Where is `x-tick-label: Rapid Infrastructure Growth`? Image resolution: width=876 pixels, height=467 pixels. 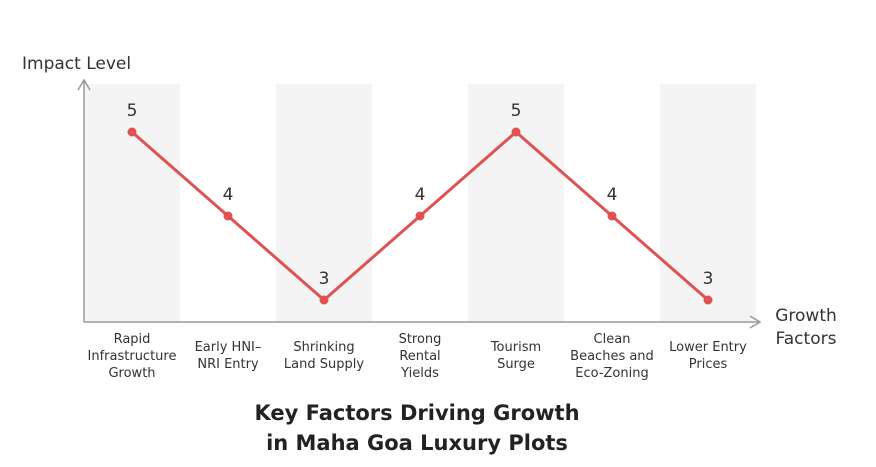 x-tick-label: Rapid Infrastructure Growth is located at coordinates (132, 356).